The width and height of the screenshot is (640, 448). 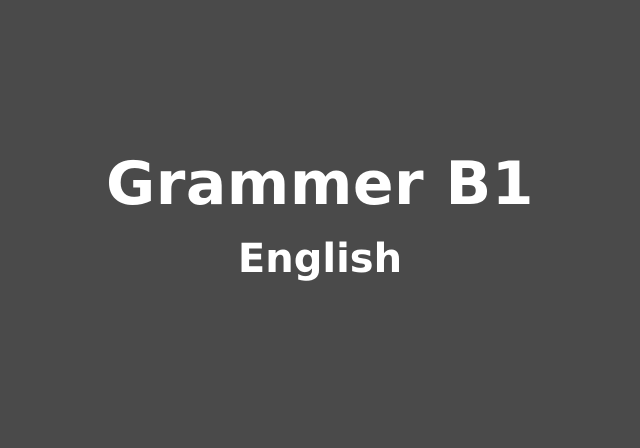 I want to click on slide-subtitle: English, so click(x=320, y=259).